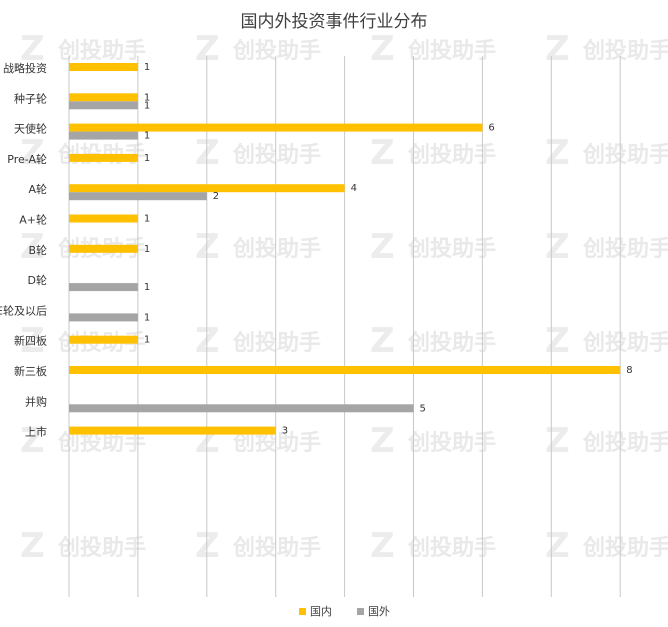 Image resolution: width=668 pixels, height=627 pixels. I want to click on data-label: 3, so click(285, 431).